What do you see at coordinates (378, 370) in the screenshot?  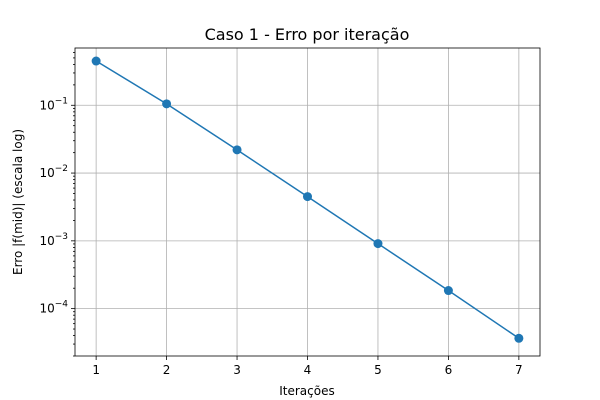 I see `x-tick-label: 5` at bounding box center [378, 370].